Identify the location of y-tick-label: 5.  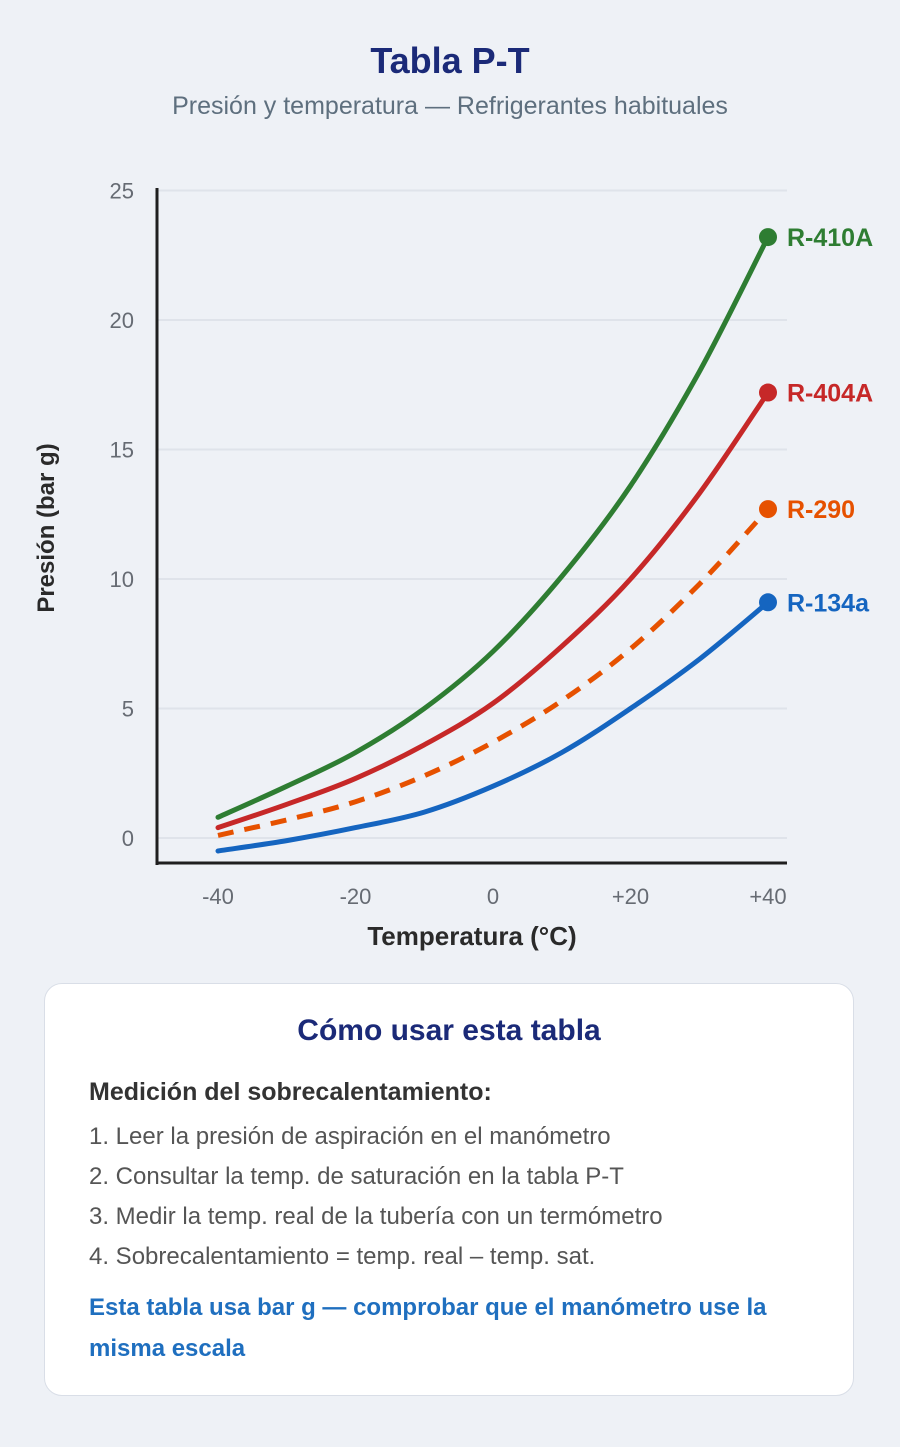
(128, 709).